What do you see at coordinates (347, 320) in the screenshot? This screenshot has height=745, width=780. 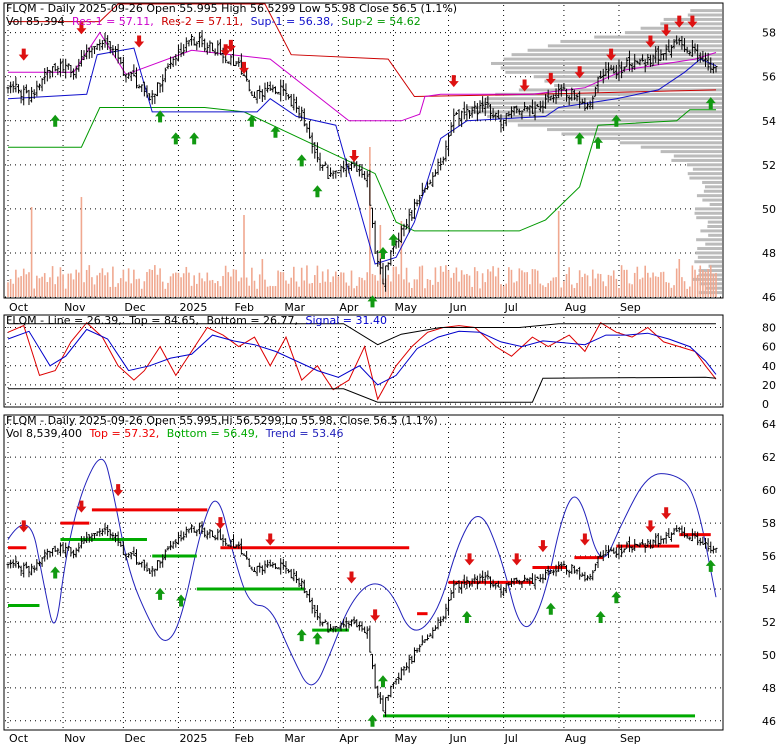 I see `osc-signal-label: Signal = 31.40` at bounding box center [347, 320].